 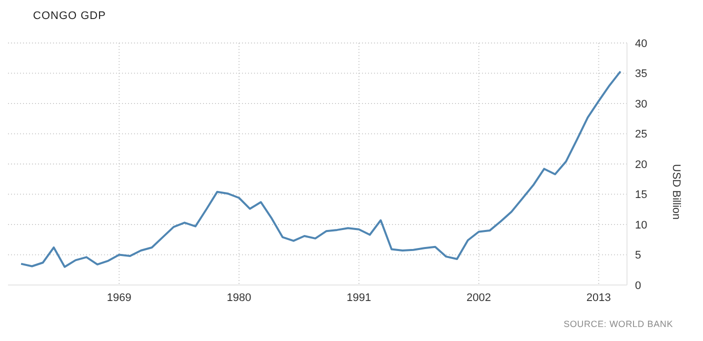 What do you see at coordinates (641, 134) in the screenshot?
I see `y2-tick-label: 25` at bounding box center [641, 134].